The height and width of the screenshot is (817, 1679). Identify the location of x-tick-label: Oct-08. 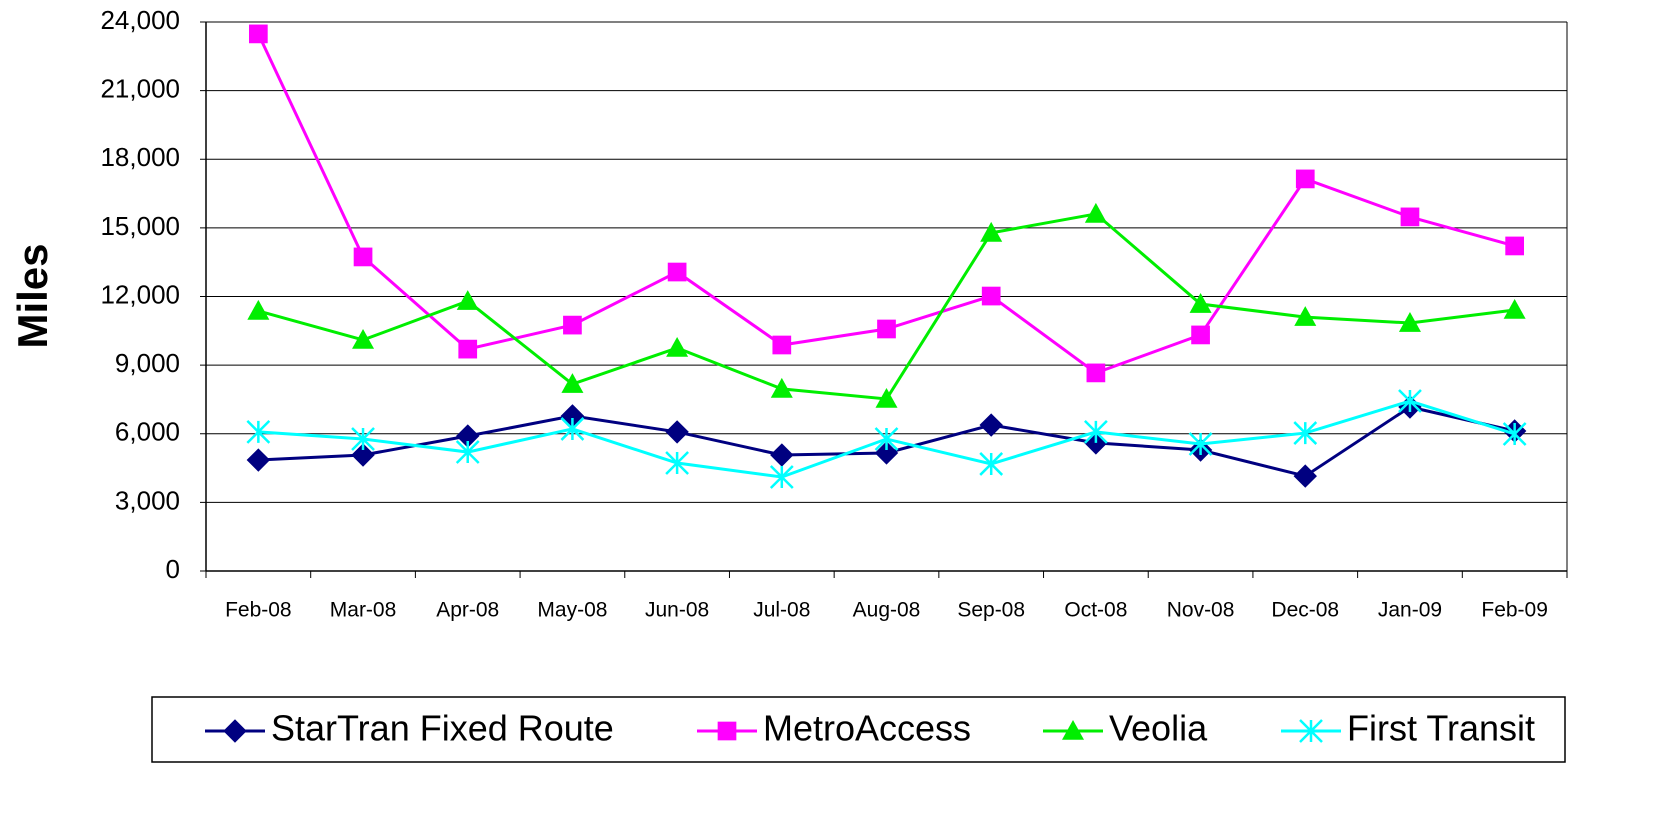
(1095, 610).